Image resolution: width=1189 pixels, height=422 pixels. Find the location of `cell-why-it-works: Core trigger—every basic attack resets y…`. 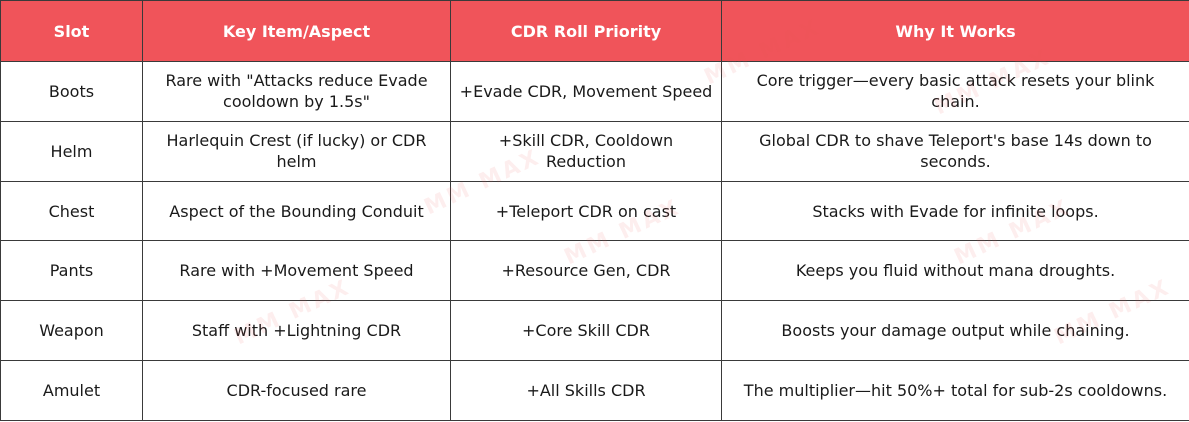

cell-why-it-works: Core trigger—every basic attack resets y… is located at coordinates (955, 91).